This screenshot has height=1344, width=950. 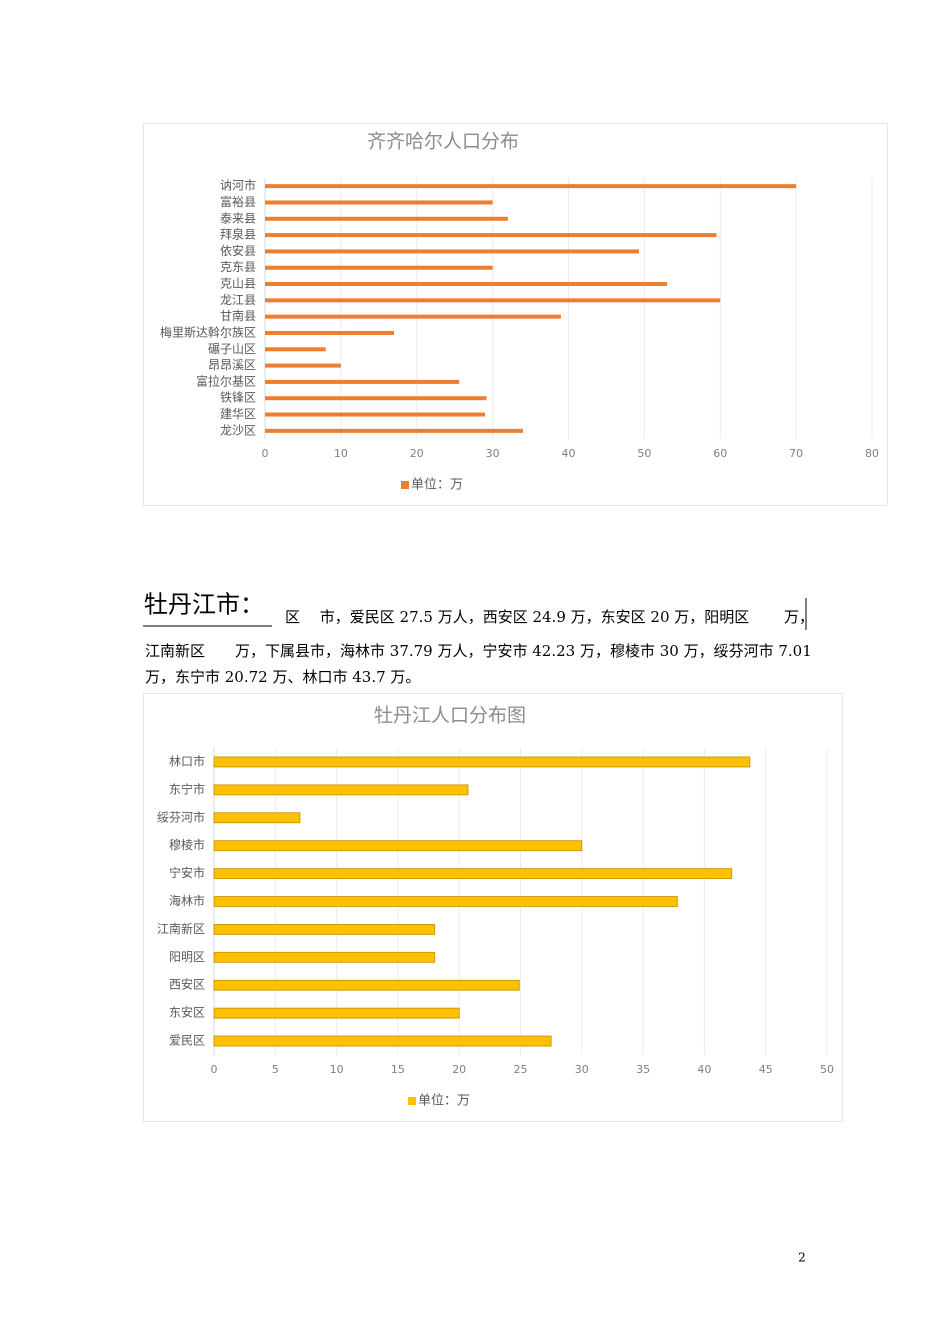 What do you see at coordinates (238, 300) in the screenshot?
I see `y-tick-label: 龙江县` at bounding box center [238, 300].